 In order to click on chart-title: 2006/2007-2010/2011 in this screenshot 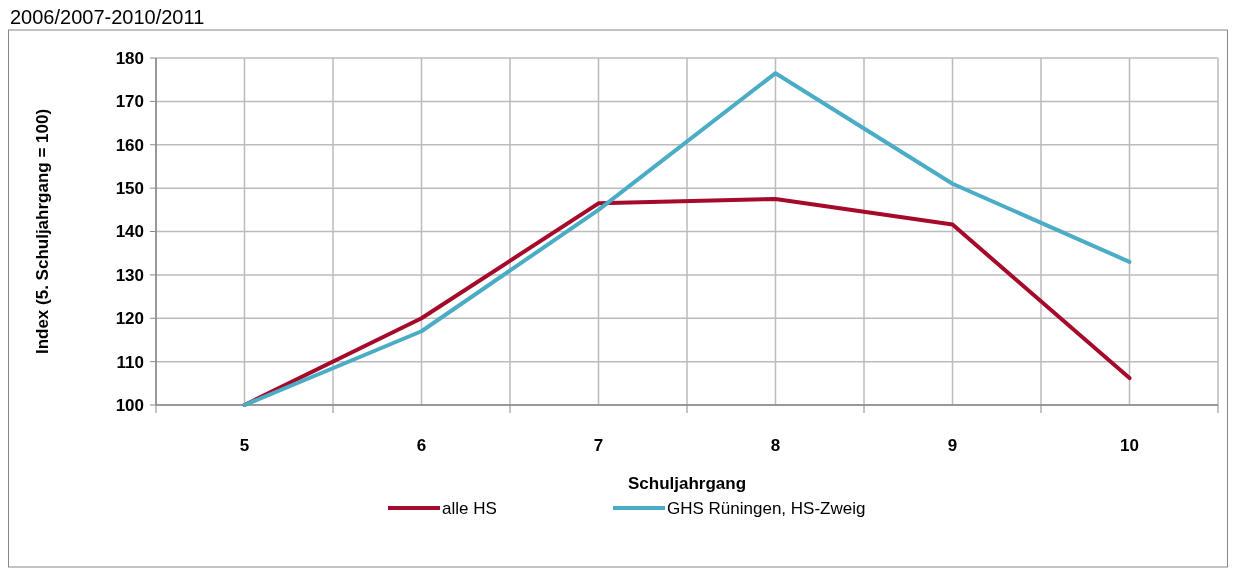, I will do `click(107, 17)`.